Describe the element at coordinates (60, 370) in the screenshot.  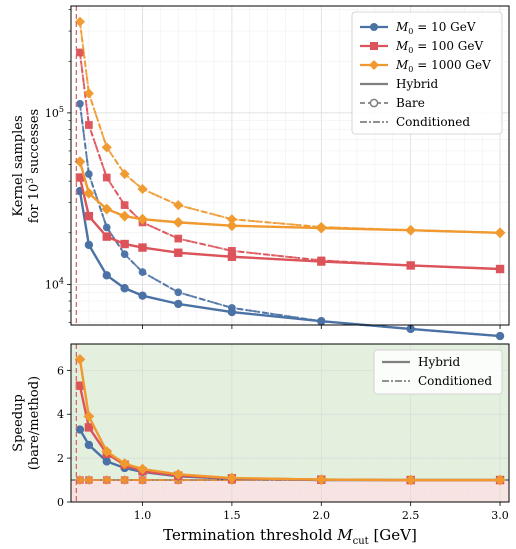
I see `bottom-y-tick-label: 6` at that location.